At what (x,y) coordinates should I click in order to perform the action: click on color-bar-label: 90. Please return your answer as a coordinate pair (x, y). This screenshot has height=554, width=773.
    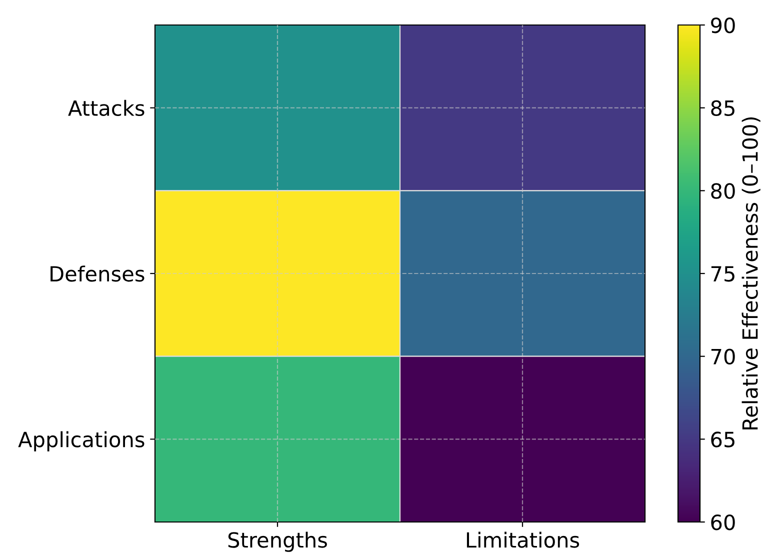
    Looking at the image, I should click on (723, 25).